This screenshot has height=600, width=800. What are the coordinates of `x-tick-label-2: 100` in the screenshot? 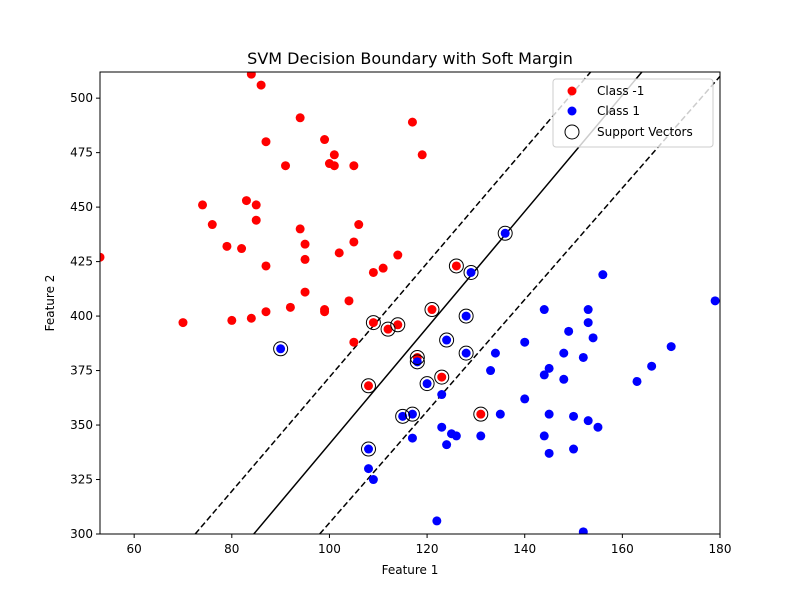 It's located at (329, 549).